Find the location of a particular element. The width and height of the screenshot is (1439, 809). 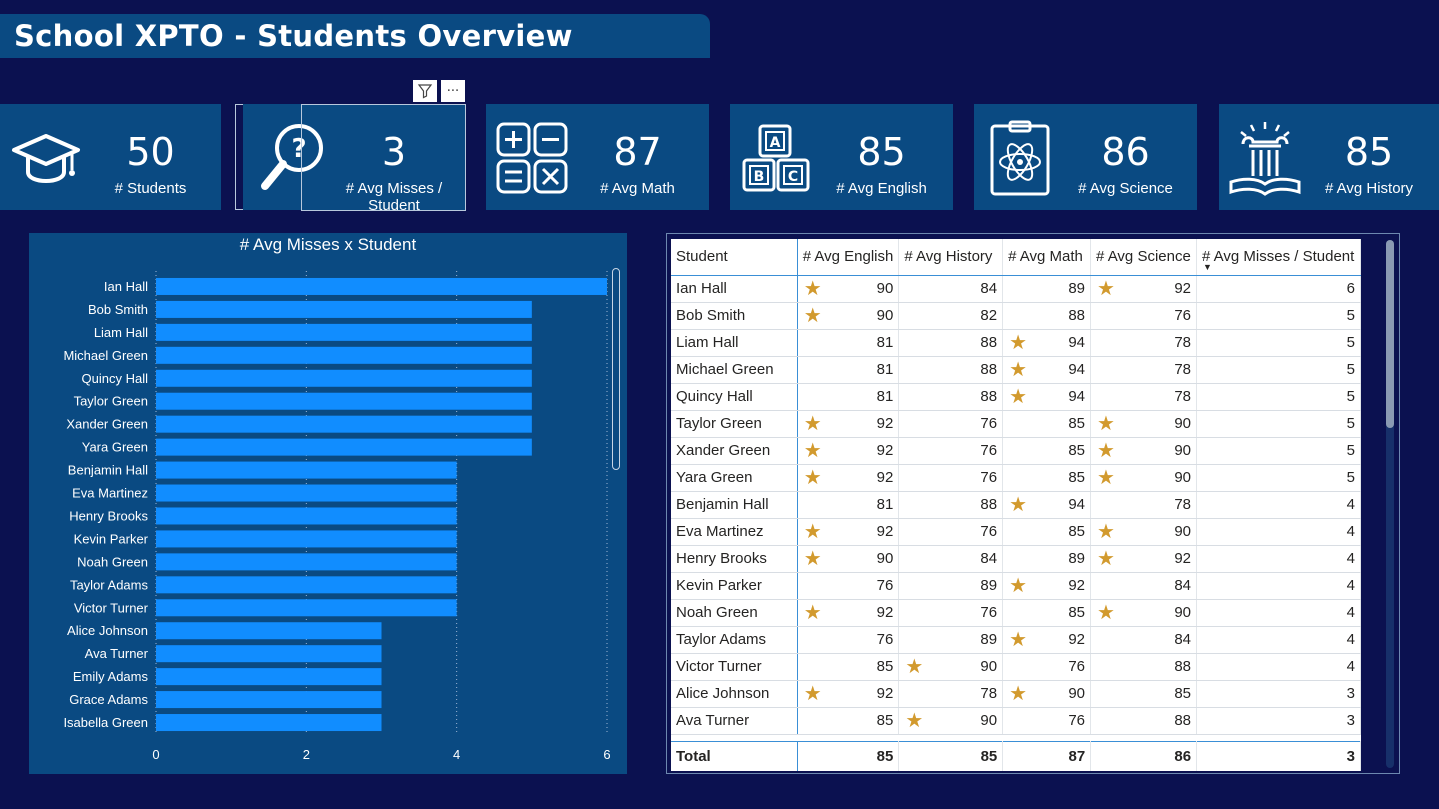

cell-history: 89 is located at coordinates (951, 640).